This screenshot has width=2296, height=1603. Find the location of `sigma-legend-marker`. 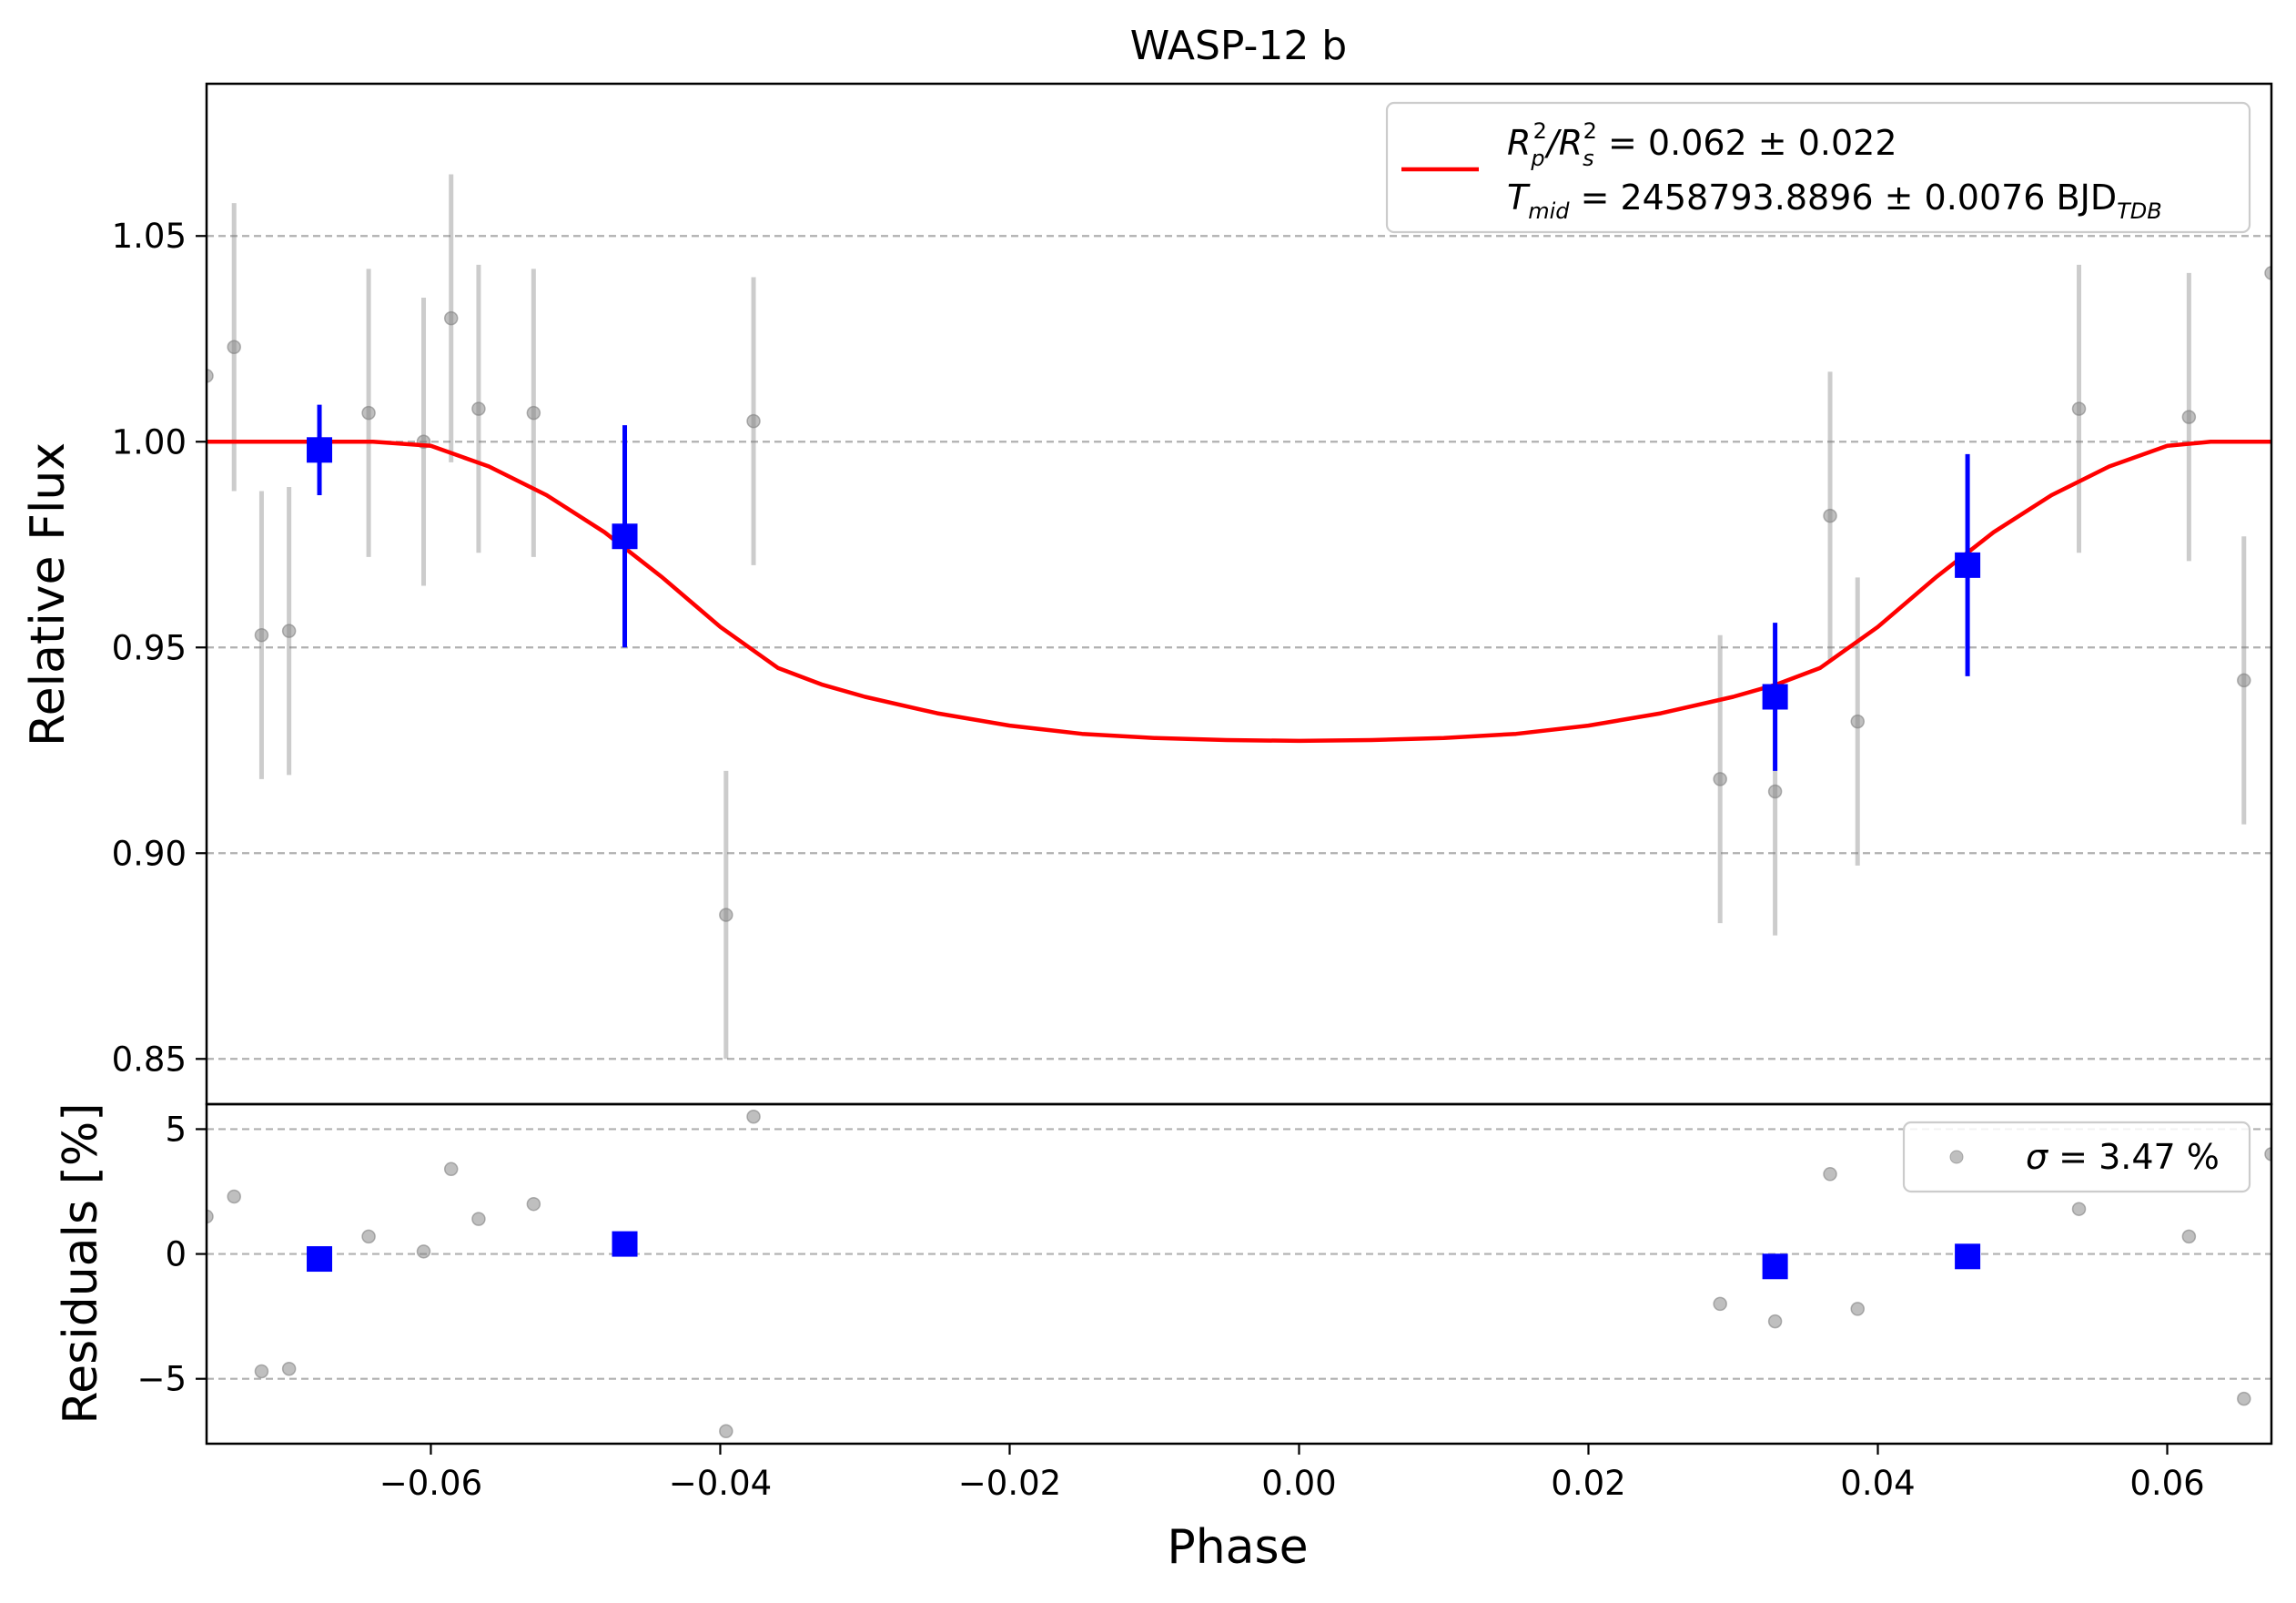

sigma-legend-marker is located at coordinates (1957, 1157).